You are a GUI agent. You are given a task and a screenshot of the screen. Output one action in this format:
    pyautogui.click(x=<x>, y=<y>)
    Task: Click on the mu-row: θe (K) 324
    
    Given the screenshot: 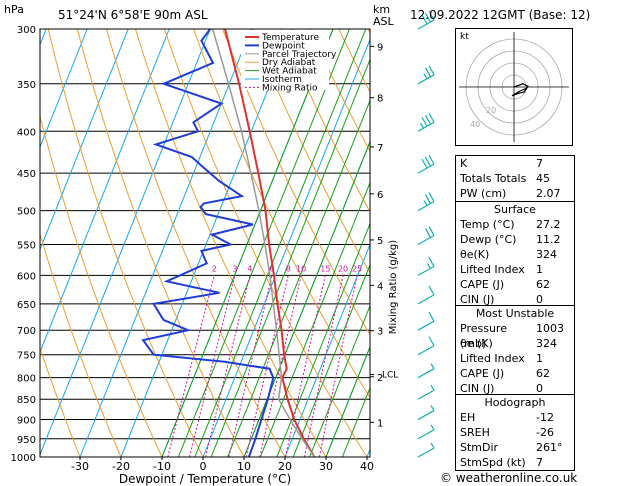 What is the action you would take?
    pyautogui.click(x=508, y=343)
    